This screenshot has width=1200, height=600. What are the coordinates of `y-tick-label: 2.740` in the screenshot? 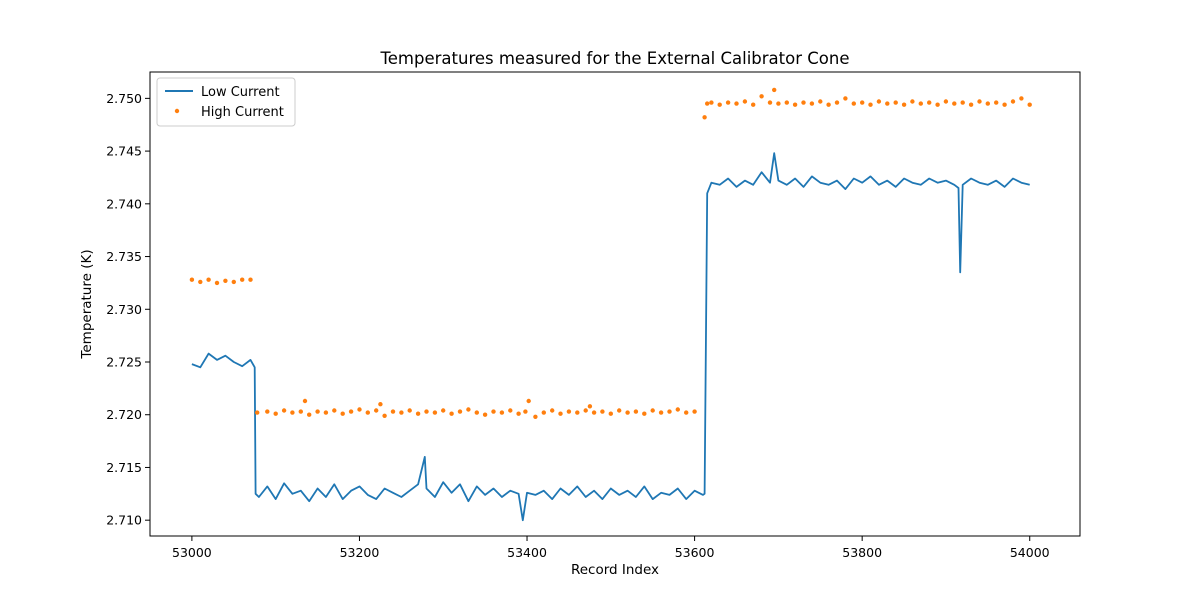 It's located at (124, 203).